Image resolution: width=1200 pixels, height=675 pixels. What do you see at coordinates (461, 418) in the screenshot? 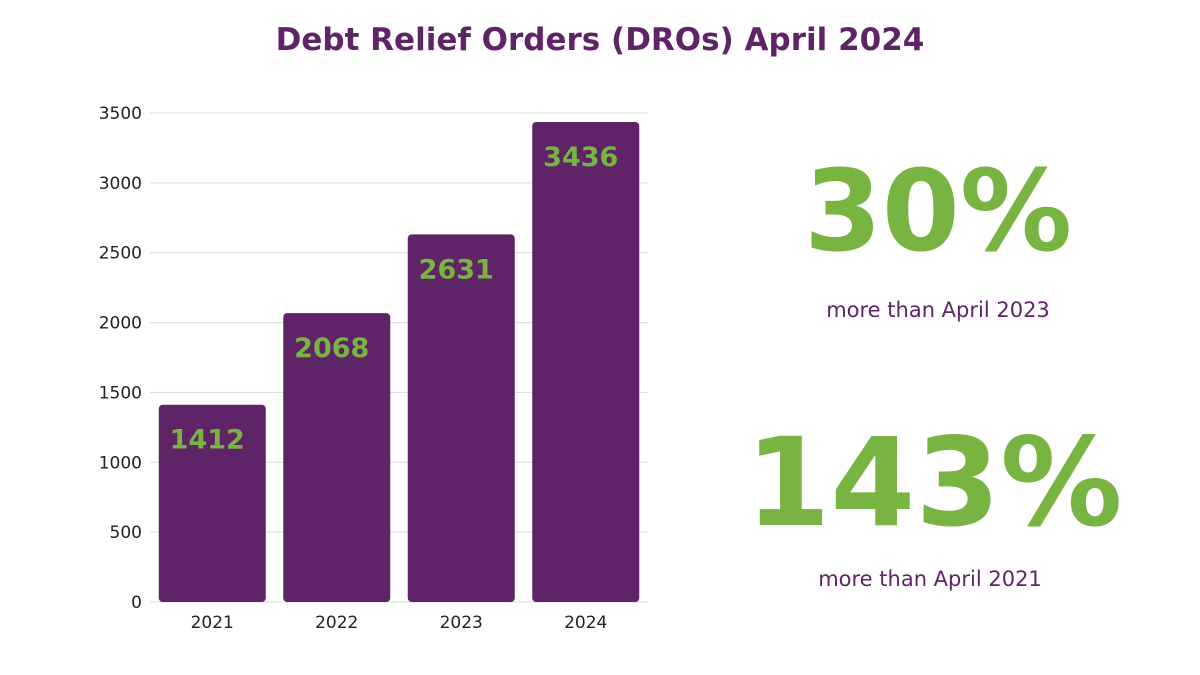
I see `bar-2023` at bounding box center [461, 418].